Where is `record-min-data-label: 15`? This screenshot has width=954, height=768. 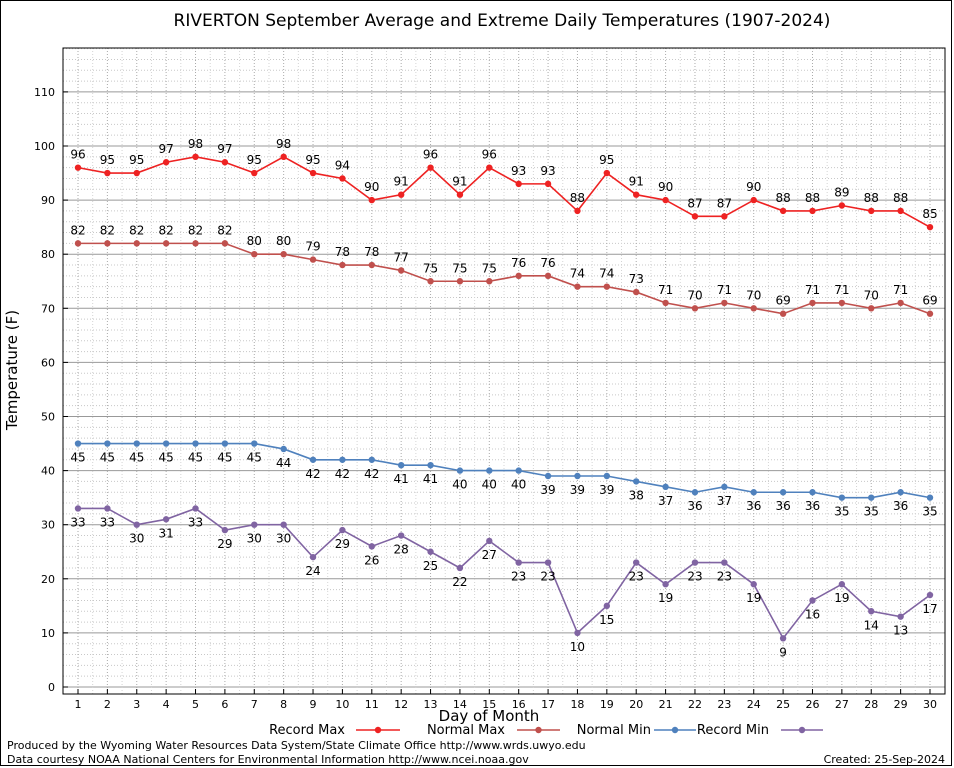 record-min-data-label: 15 is located at coordinates (606, 620).